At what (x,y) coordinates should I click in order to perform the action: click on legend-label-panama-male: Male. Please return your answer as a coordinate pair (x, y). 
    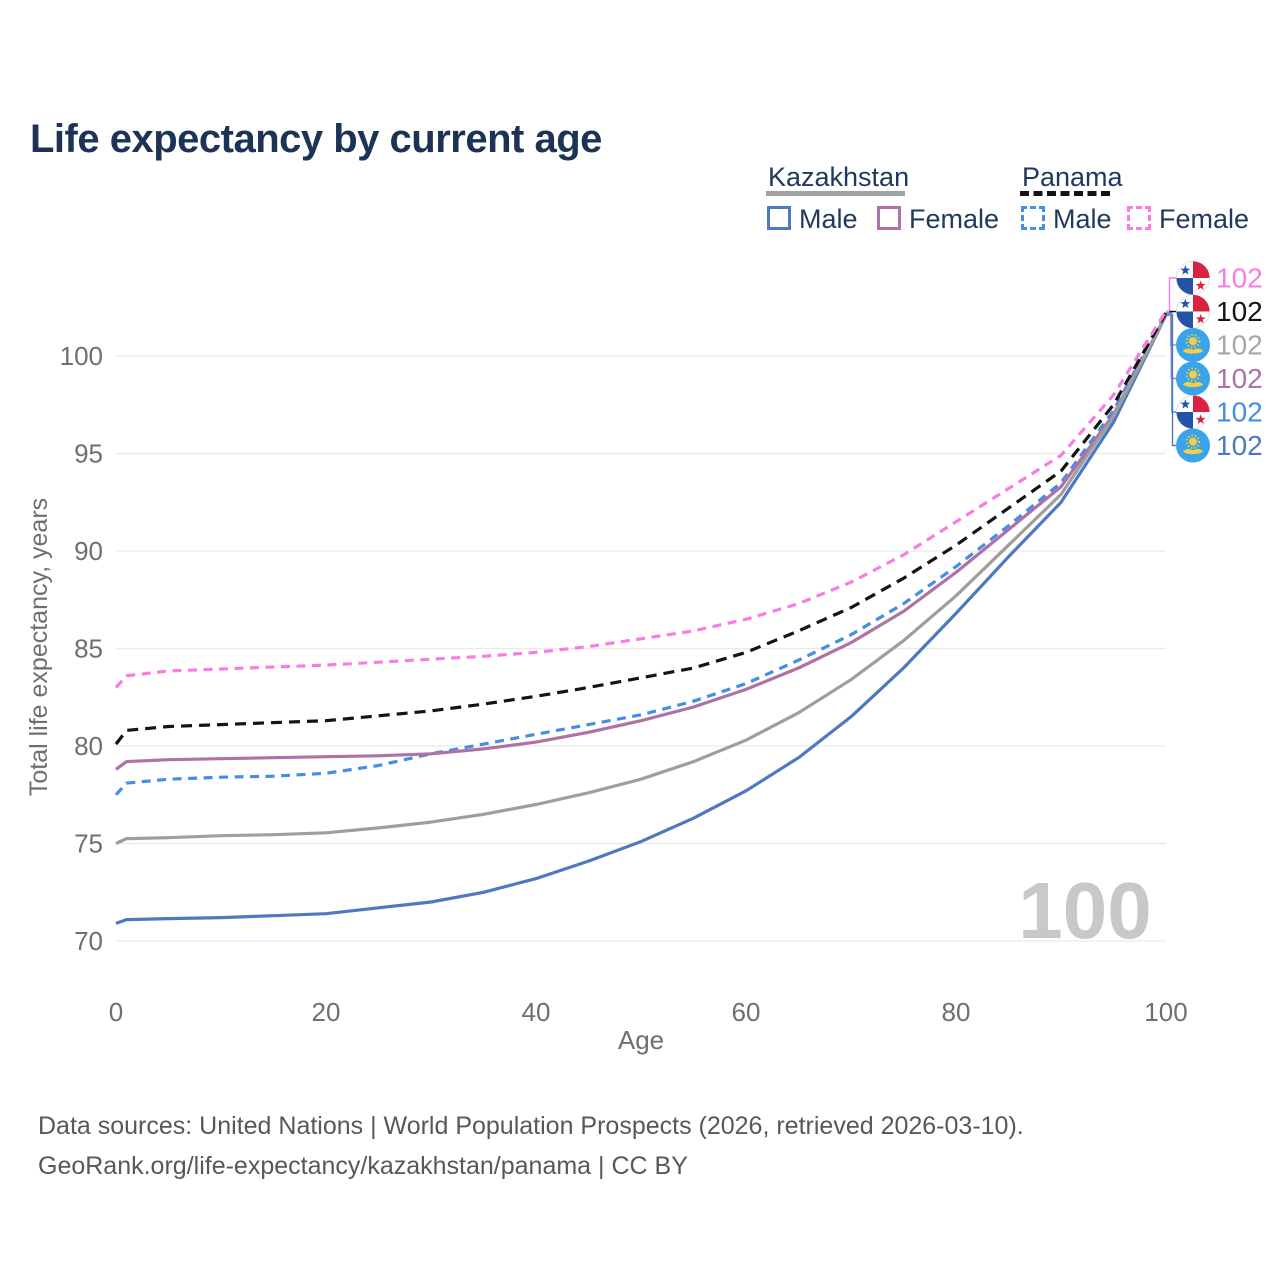
    Looking at the image, I should click on (1082, 219).